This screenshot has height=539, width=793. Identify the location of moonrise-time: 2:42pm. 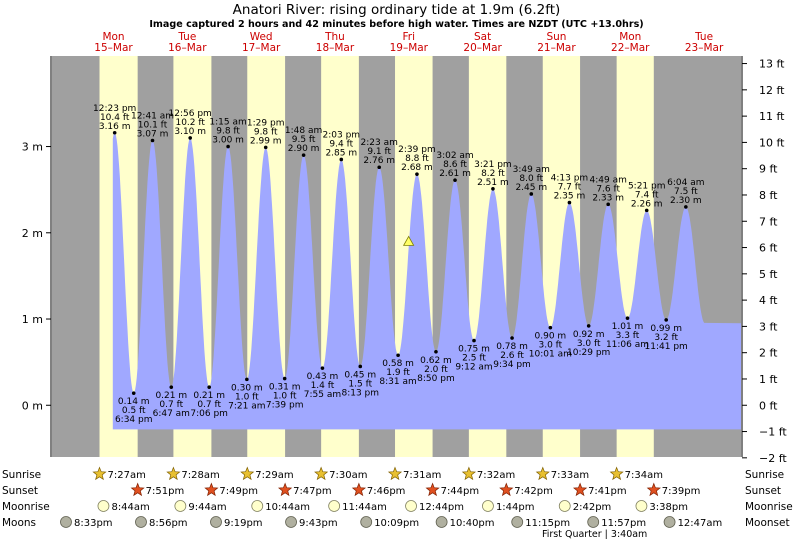
(592, 507).